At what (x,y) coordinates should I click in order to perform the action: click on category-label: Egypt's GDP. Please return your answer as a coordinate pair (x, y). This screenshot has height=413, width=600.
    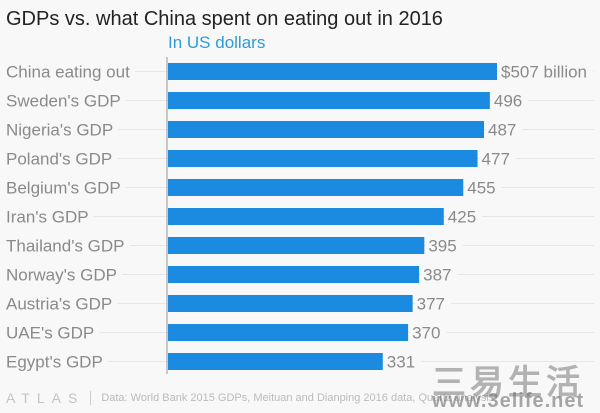
    Looking at the image, I should click on (54, 362).